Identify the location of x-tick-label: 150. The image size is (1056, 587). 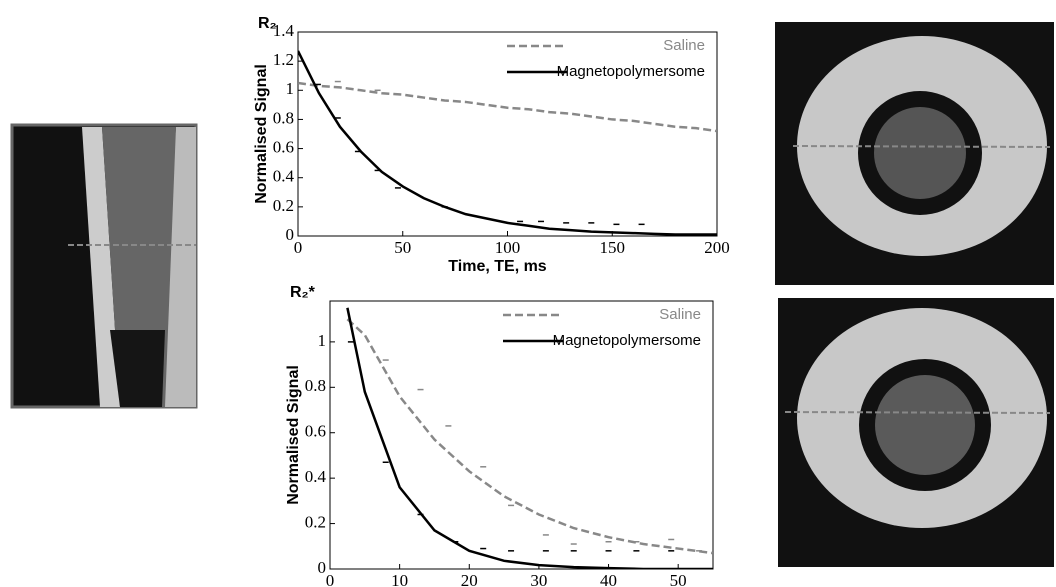
(613, 247).